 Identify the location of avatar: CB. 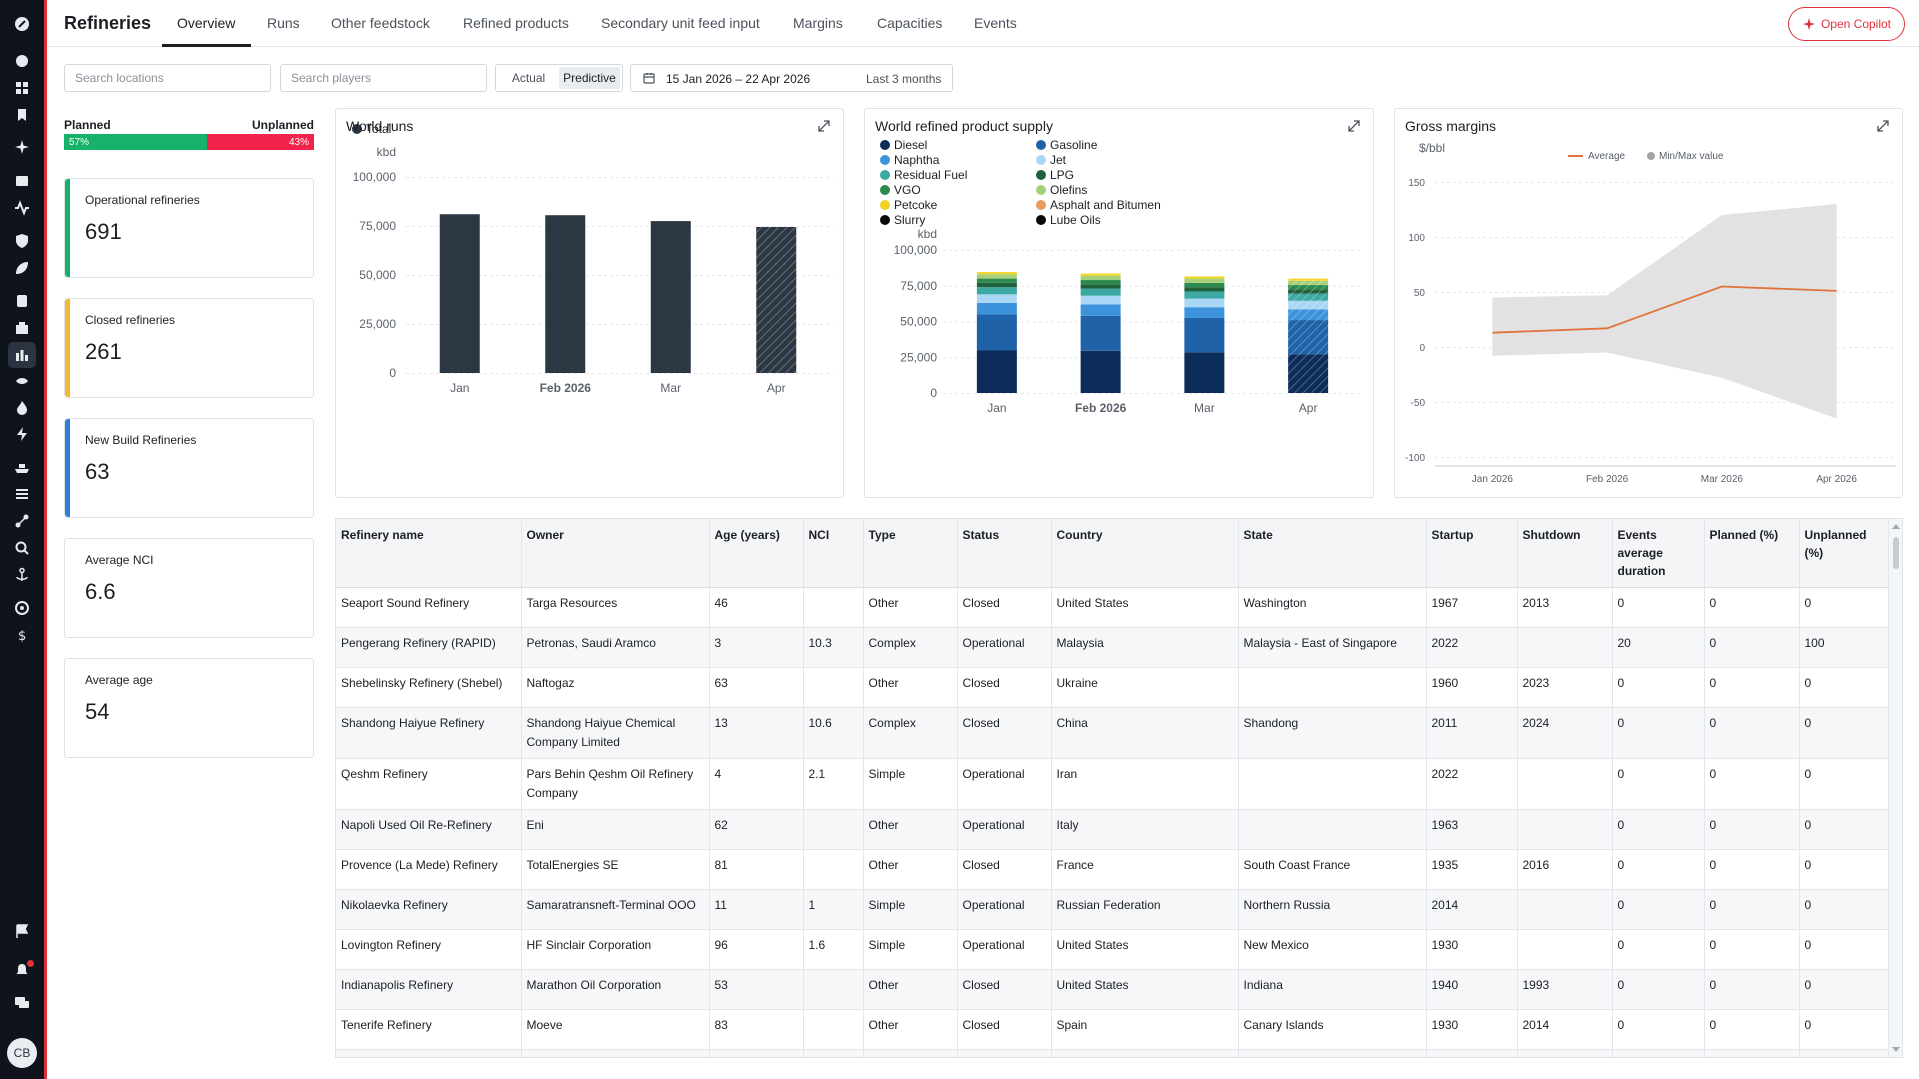
(22, 1053).